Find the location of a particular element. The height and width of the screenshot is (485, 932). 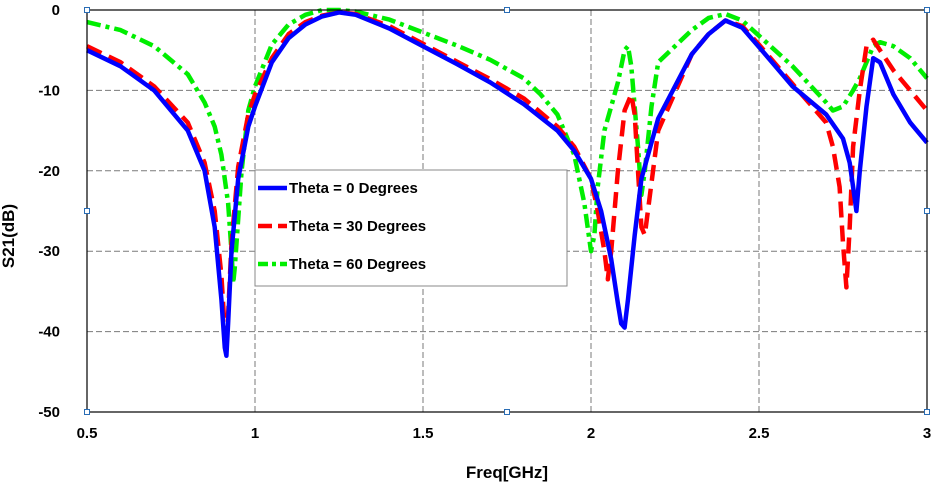

x-tick-label: 0.5 is located at coordinates (87, 433).